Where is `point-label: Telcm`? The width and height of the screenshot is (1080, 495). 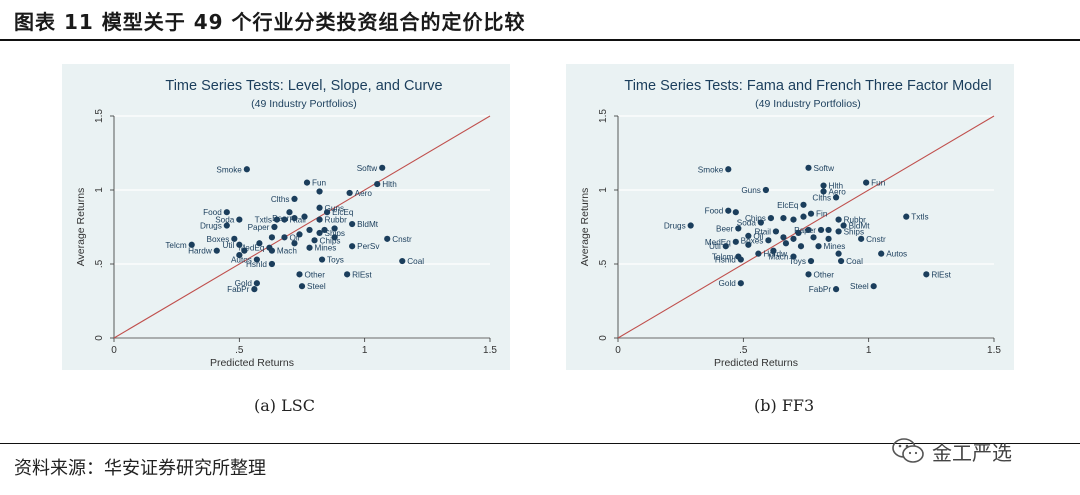
point-label: Telcm is located at coordinates (723, 257).